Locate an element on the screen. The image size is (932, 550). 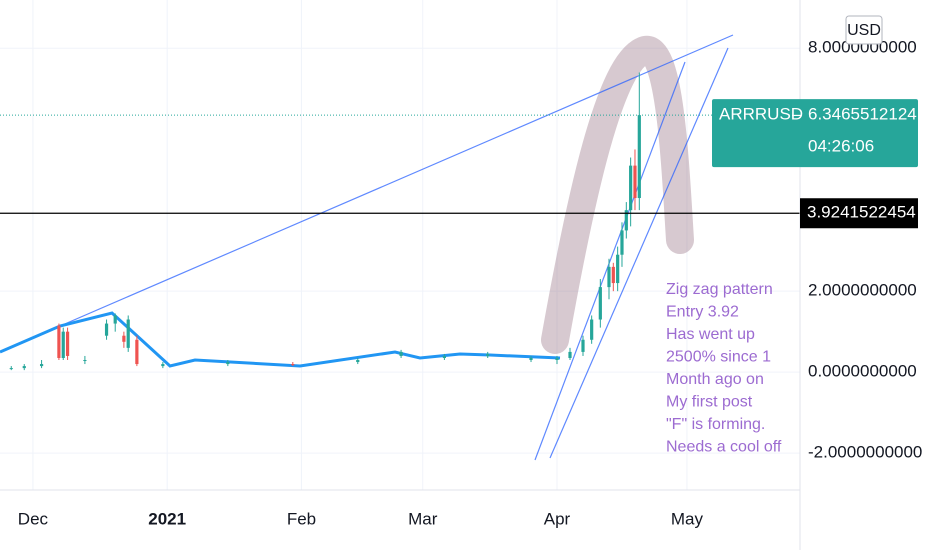
price-dash: – is located at coordinates (797, 114).